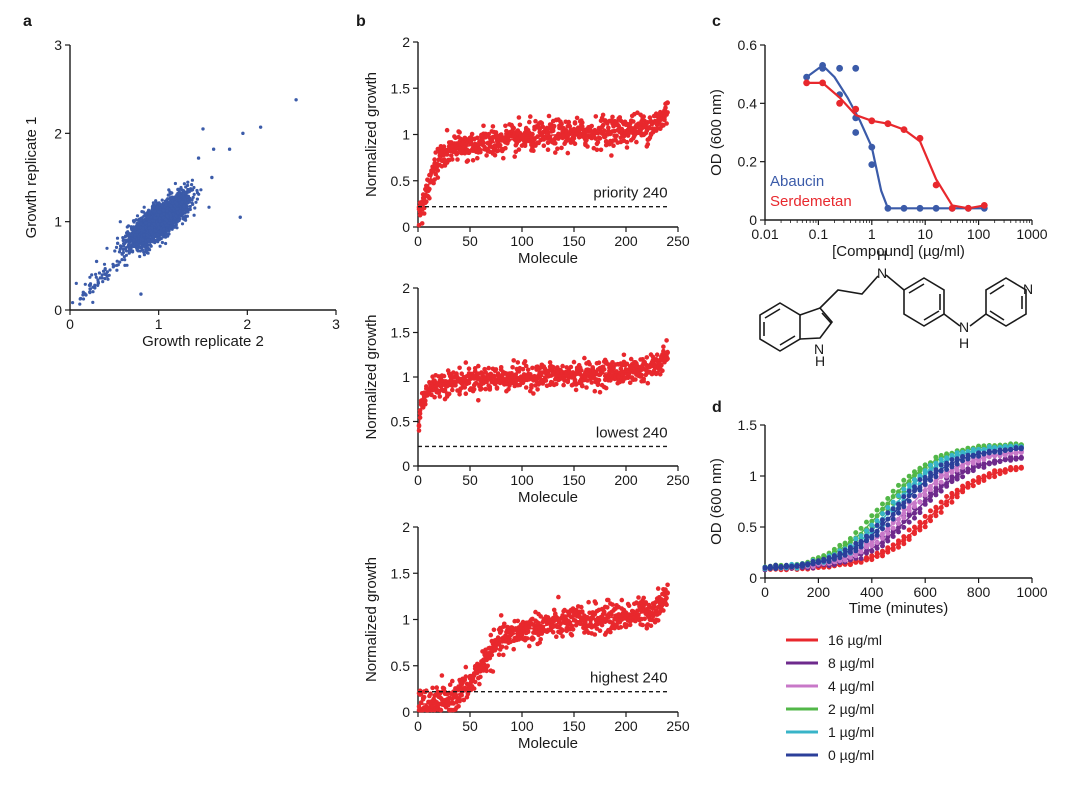 Image resolution: width=1080 pixels, height=795 pixels. Describe the element at coordinates (371, 619) in the screenshot. I see `y-axis-label: Normalized growth` at that location.